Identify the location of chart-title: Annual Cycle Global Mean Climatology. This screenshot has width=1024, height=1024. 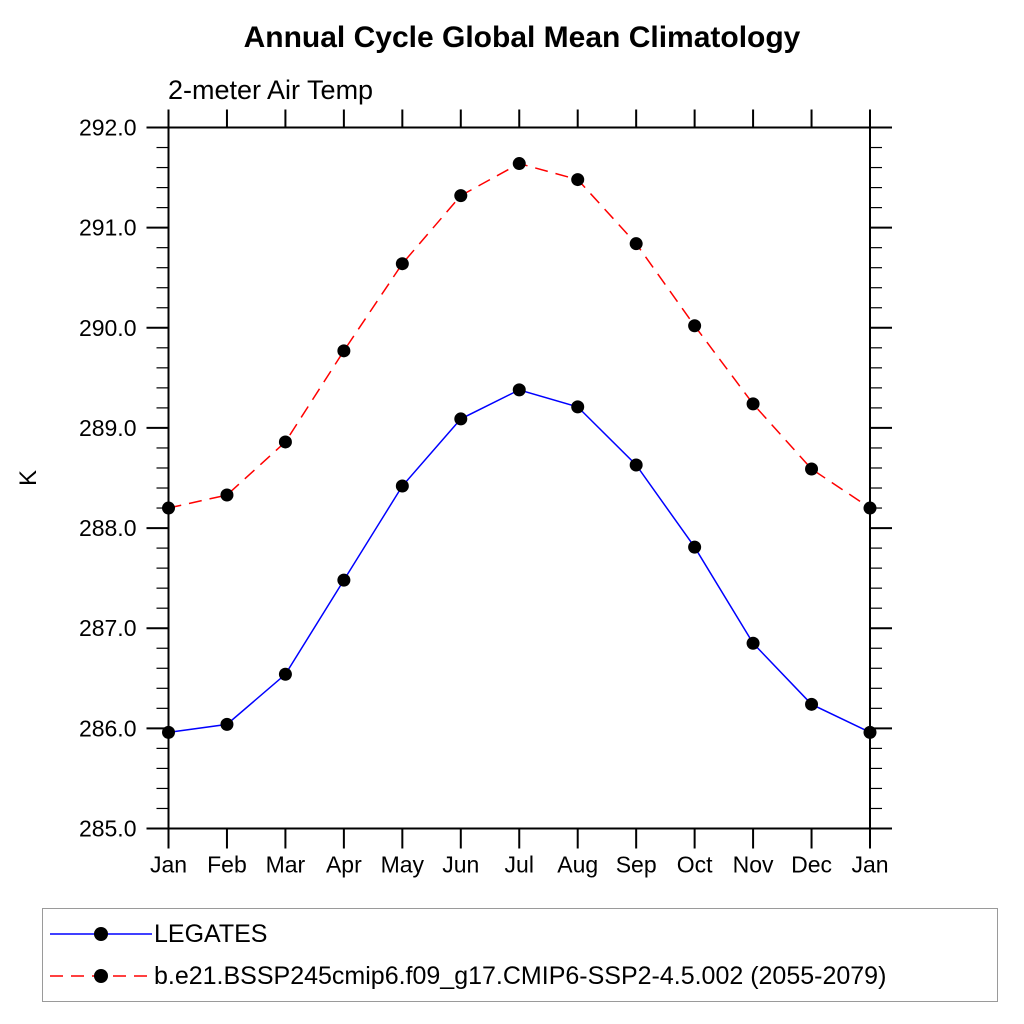
(522, 37).